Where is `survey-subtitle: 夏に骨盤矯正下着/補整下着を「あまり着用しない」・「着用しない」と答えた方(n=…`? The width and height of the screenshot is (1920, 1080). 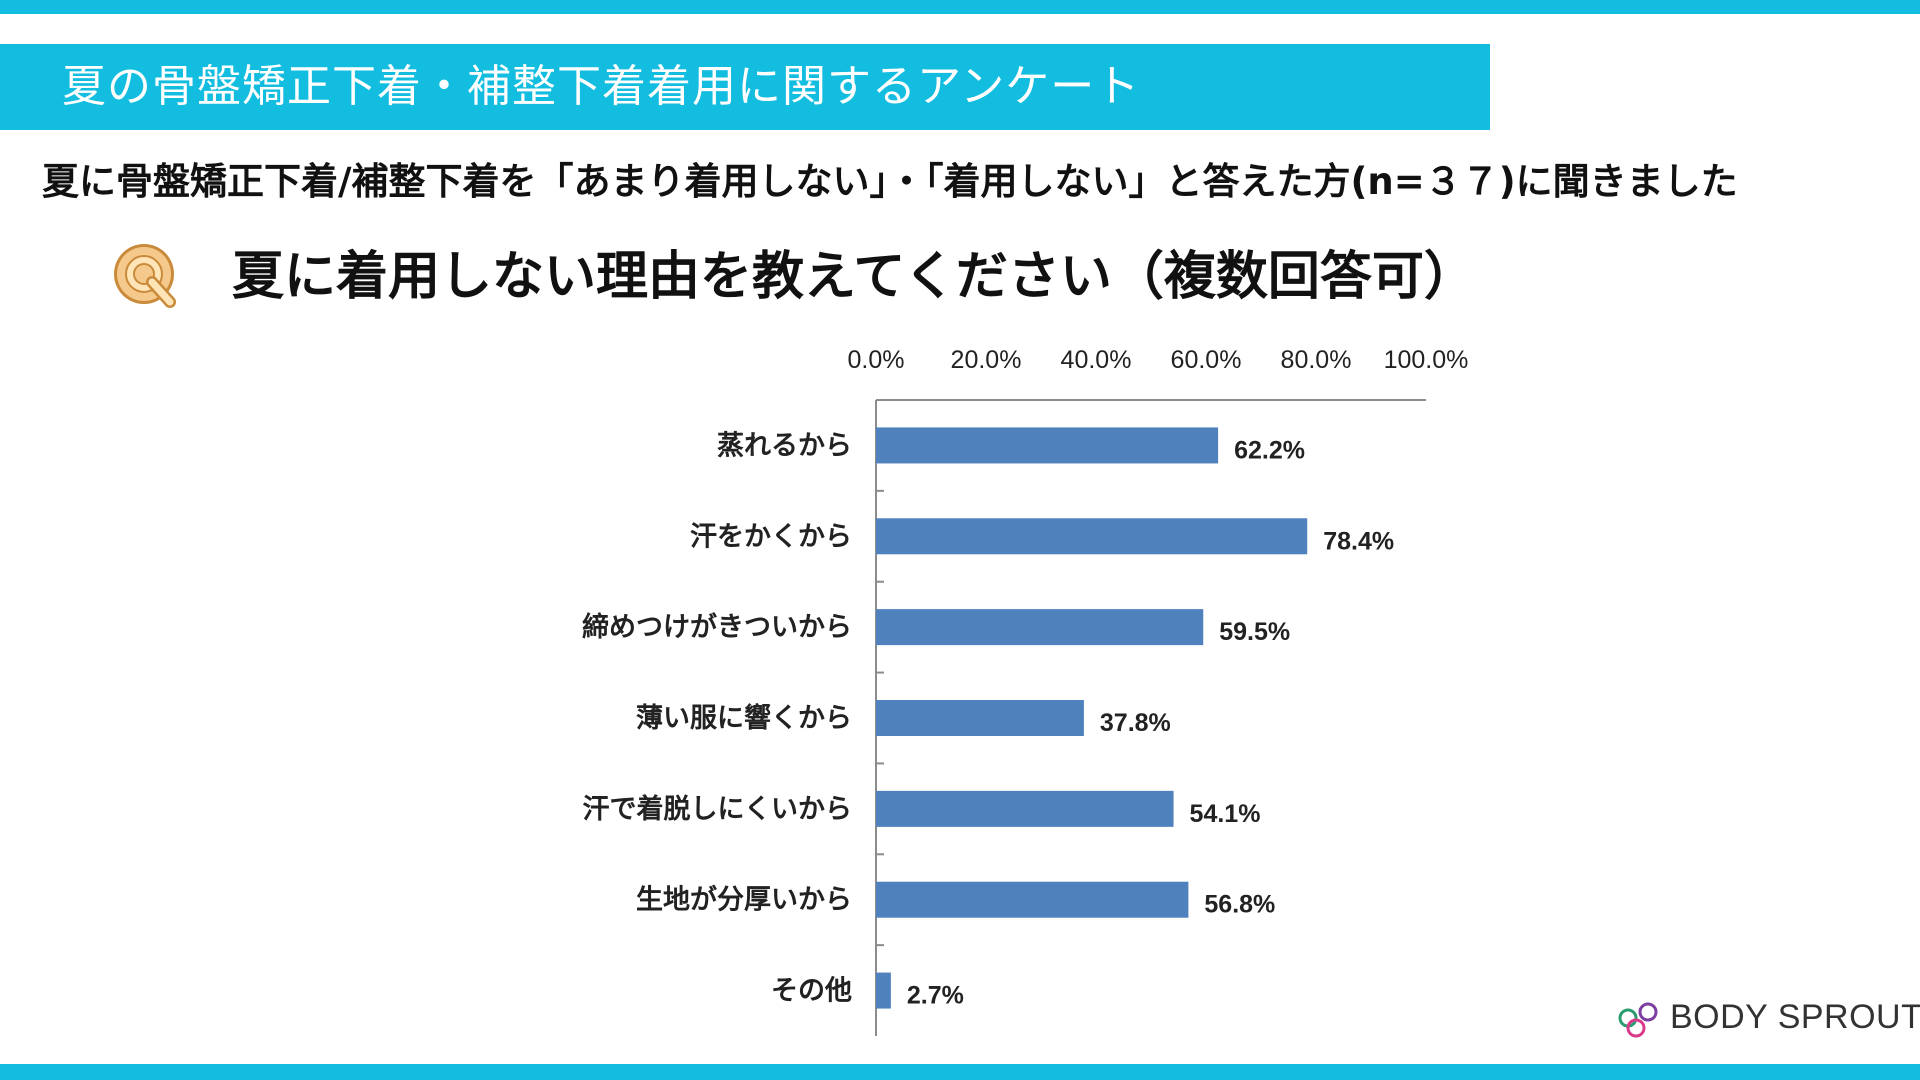
survey-subtitle: 夏に骨盤矯正下着/補整下着を「あまり着用しない」・「着用しない」と答えた方(n=… is located at coordinates (890, 181).